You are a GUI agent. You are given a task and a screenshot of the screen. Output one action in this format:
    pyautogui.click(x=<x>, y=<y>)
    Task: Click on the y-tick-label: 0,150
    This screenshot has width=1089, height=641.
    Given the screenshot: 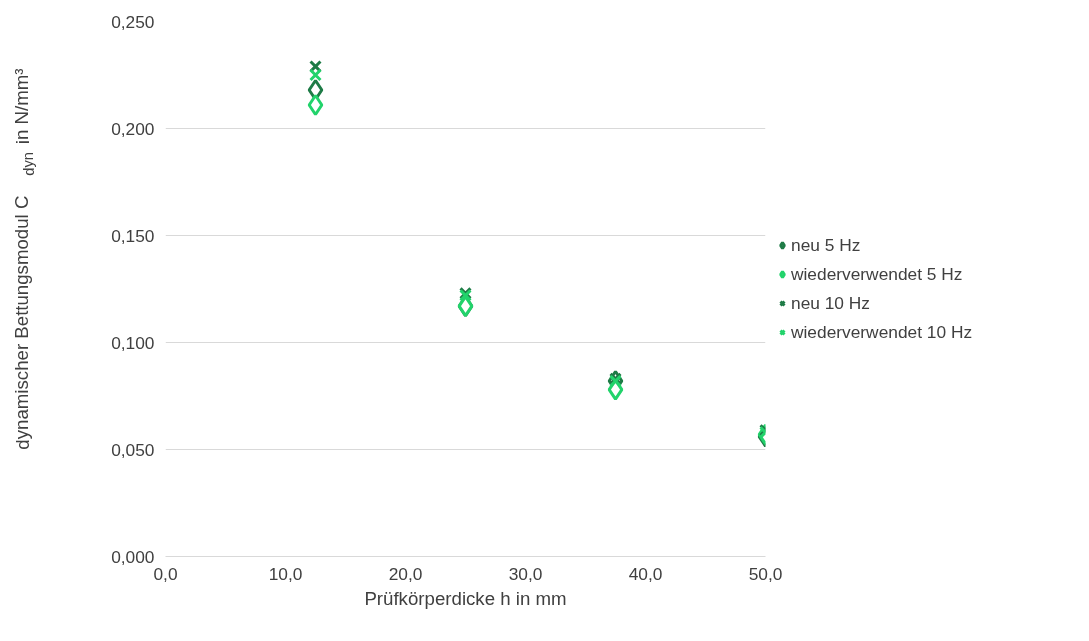 What is the action you would take?
    pyautogui.click(x=133, y=235)
    